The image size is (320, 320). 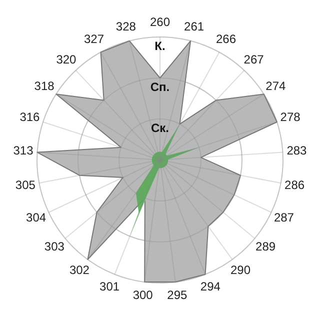 What do you see at coordinates (36, 217) in the screenshot?
I see `spoke-label: 304` at bounding box center [36, 217].